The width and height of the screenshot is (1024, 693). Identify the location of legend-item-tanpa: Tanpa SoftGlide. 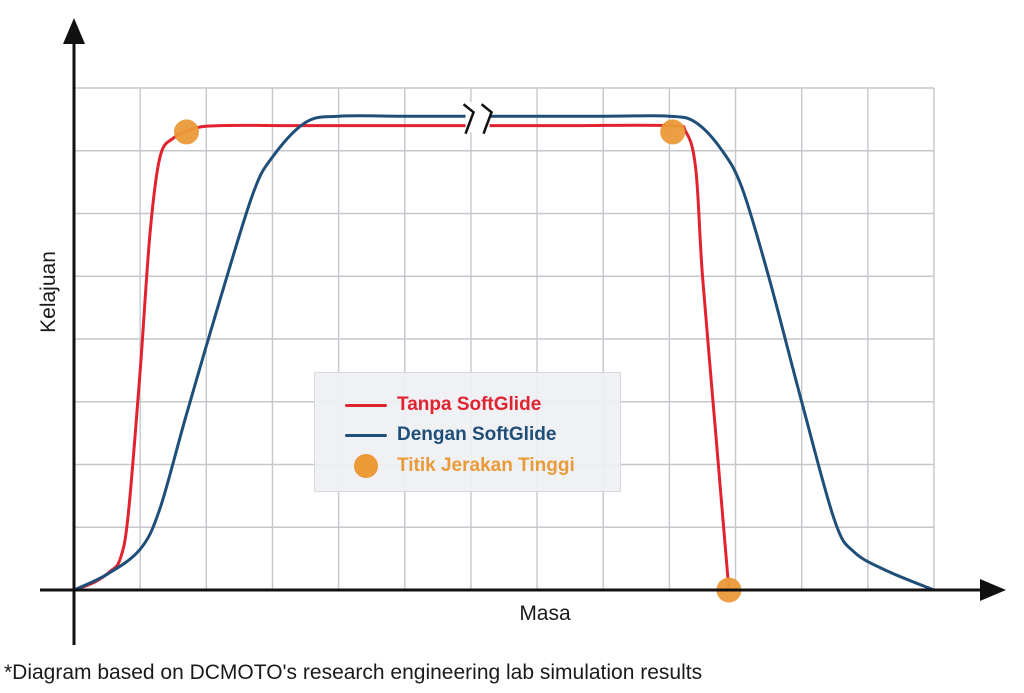
(467, 405).